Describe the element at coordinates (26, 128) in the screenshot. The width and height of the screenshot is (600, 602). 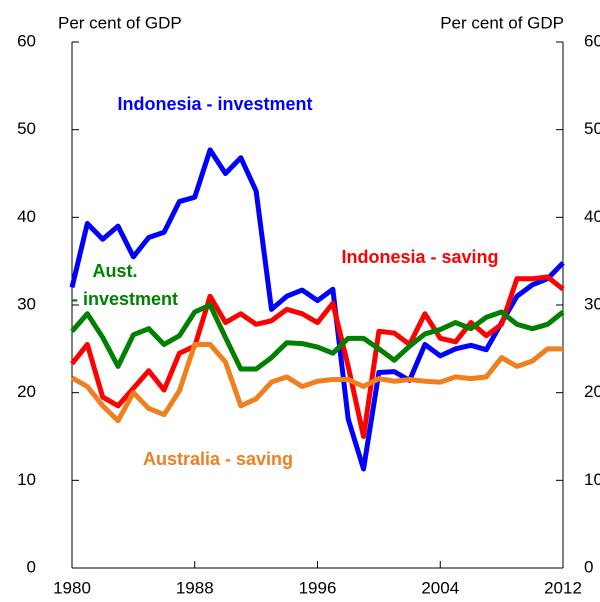
I see `y-tick-label: 50` at that location.